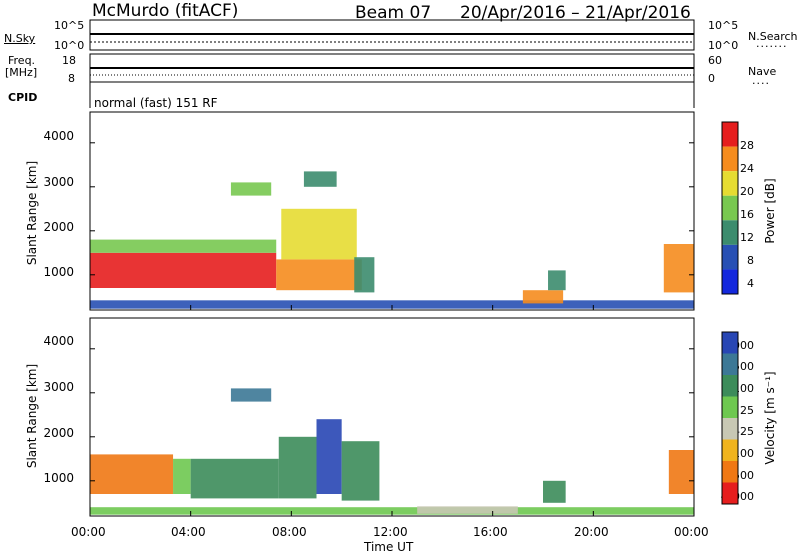  I want to click on freq-label-1: Freq., so click(22, 60).